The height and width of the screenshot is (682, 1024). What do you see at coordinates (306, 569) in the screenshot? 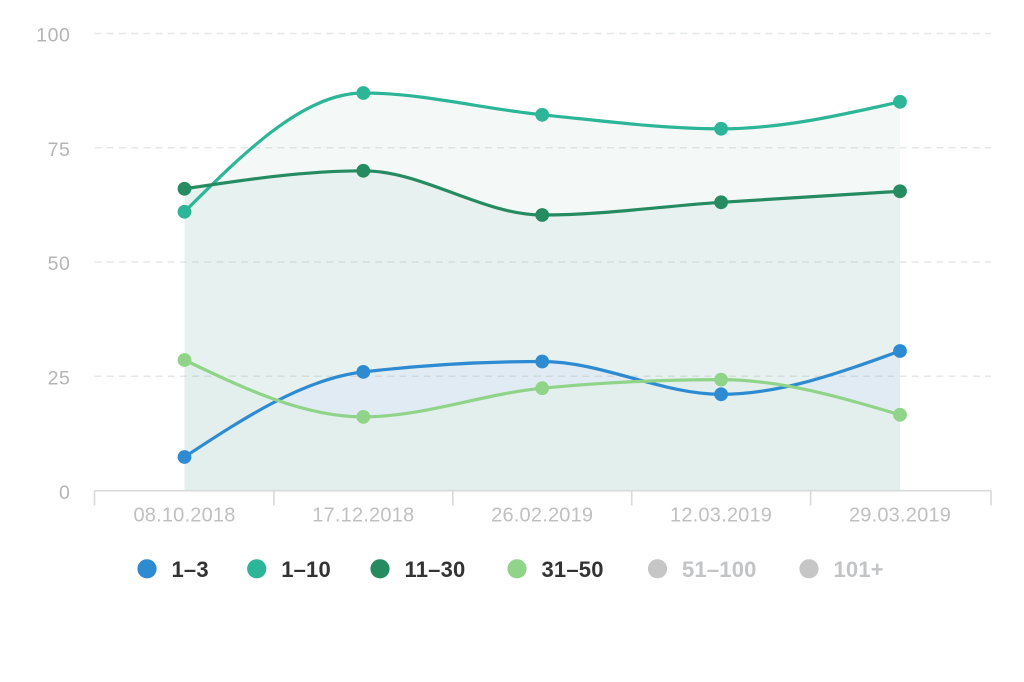
I see `svg-text: 1–10` at bounding box center [306, 569].